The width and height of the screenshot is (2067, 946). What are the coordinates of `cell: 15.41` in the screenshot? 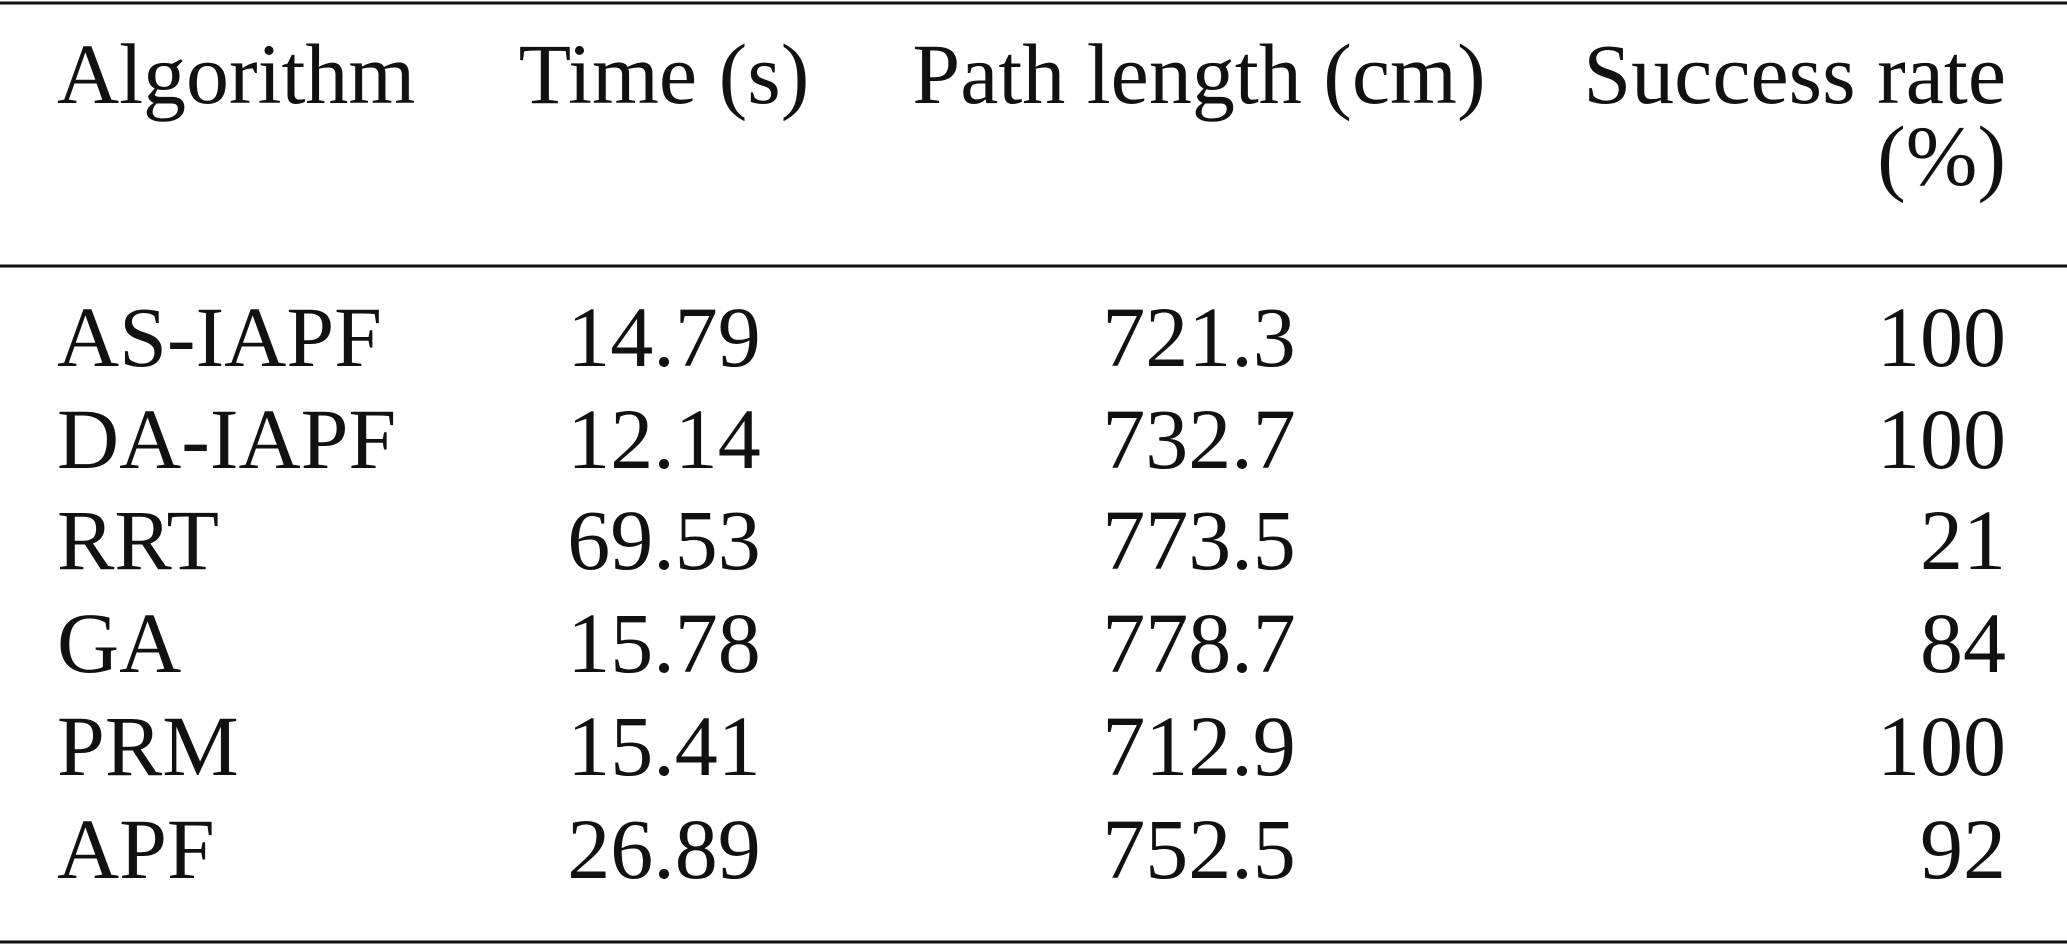 It's located at (664, 746).